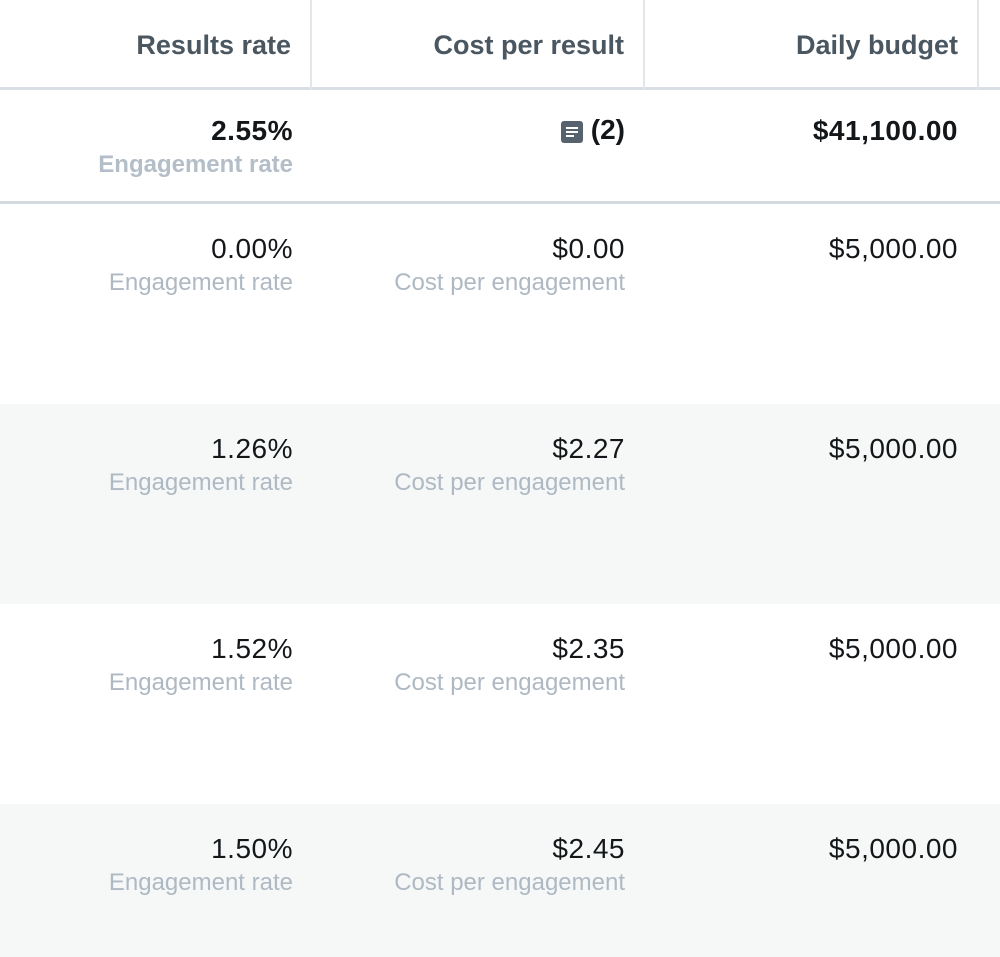 The height and width of the screenshot is (957, 1000). Describe the element at coordinates (252, 248) in the screenshot. I see `results-rate-value: 0.00%` at that location.